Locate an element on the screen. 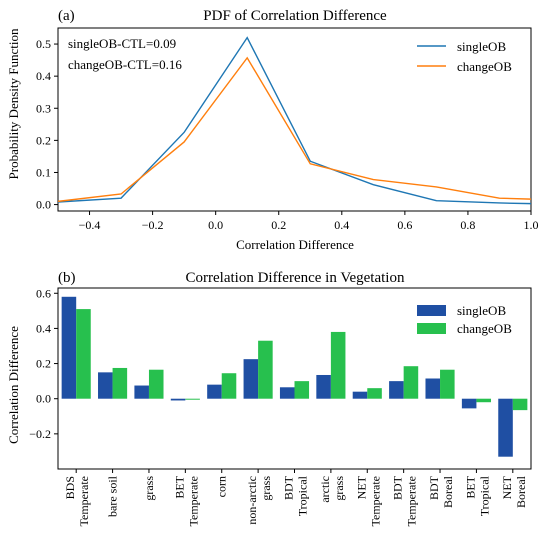 The width and height of the screenshot is (550, 545). panel-a-xtick-label: 0.0 is located at coordinates (215, 225).